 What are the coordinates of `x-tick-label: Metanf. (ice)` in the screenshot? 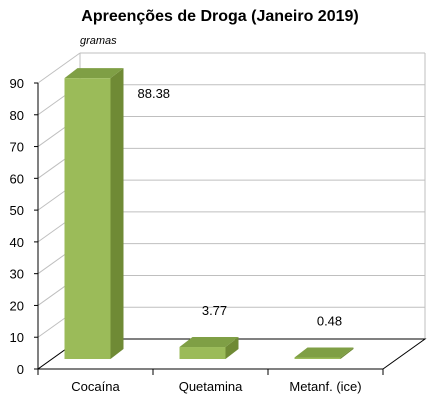 It's located at (325, 386).